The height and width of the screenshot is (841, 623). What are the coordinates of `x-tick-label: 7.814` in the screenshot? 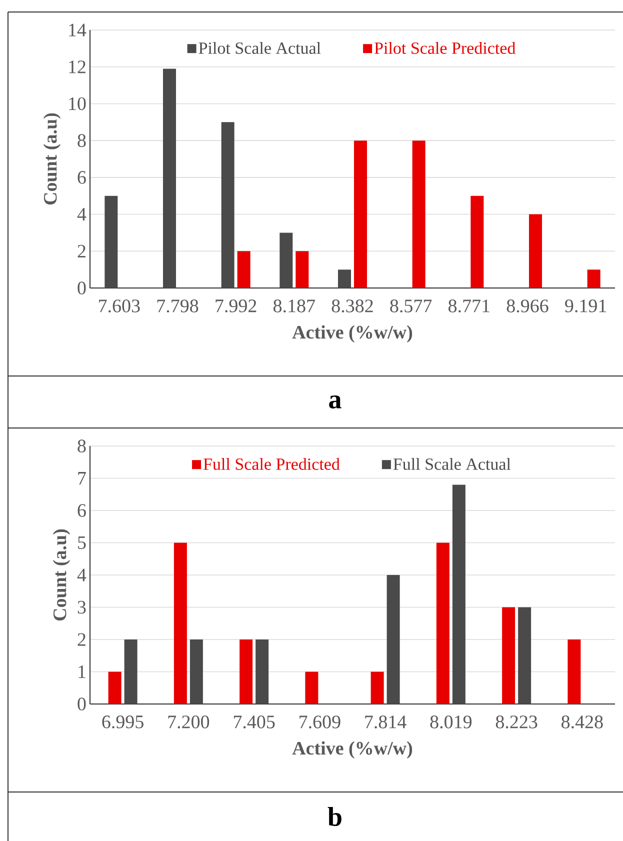 It's located at (385, 722).